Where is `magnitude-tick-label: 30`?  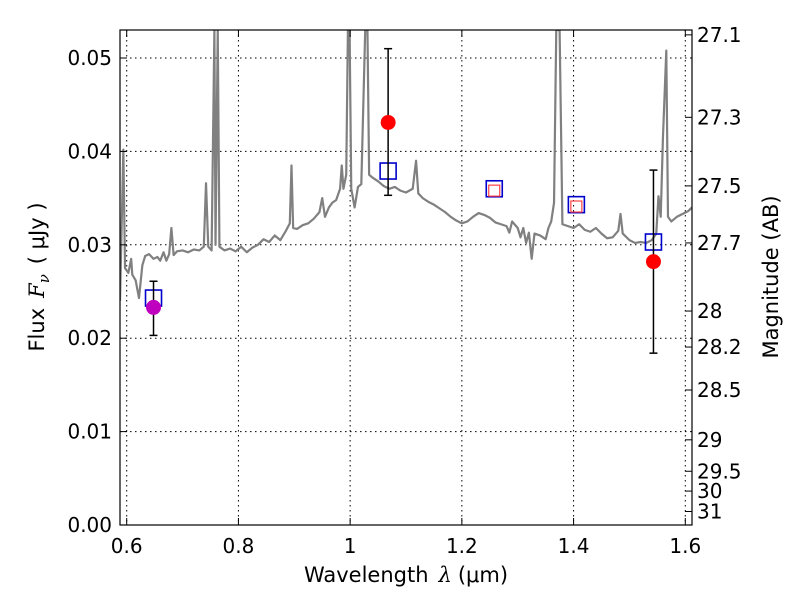 magnitude-tick-label: 30 is located at coordinates (709, 491).